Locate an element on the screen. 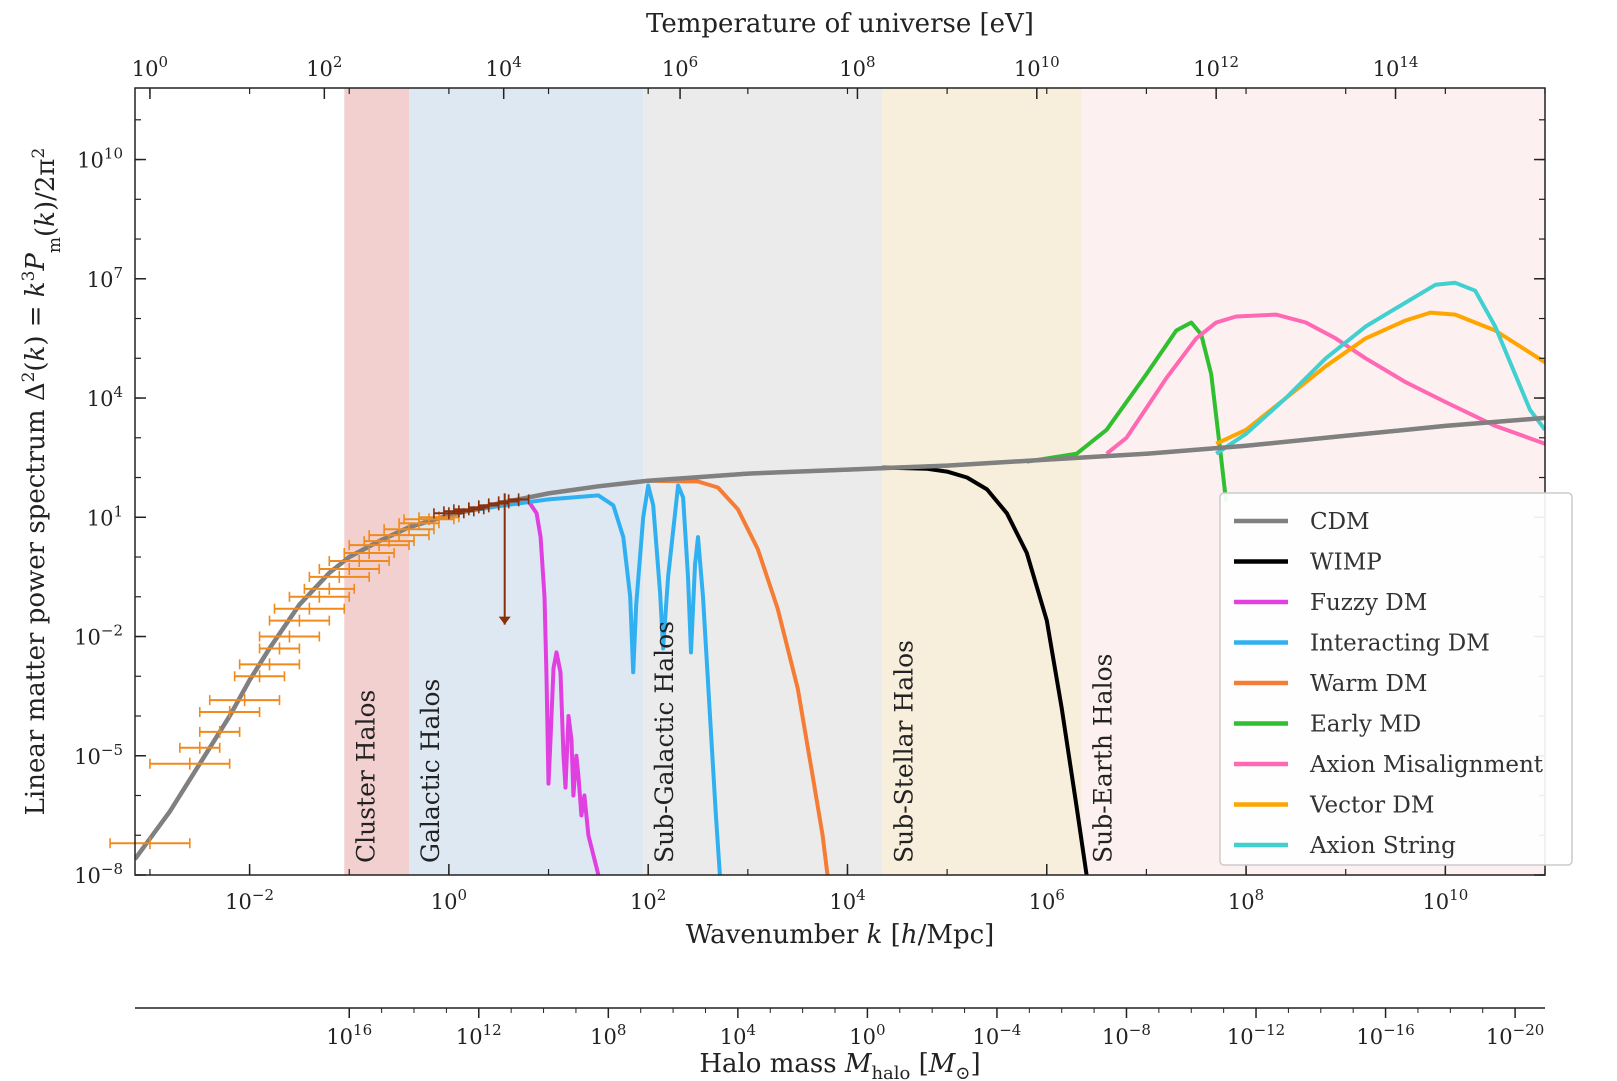 The image size is (1617, 1081). data-point-brown is located at coordinates (518, 499).